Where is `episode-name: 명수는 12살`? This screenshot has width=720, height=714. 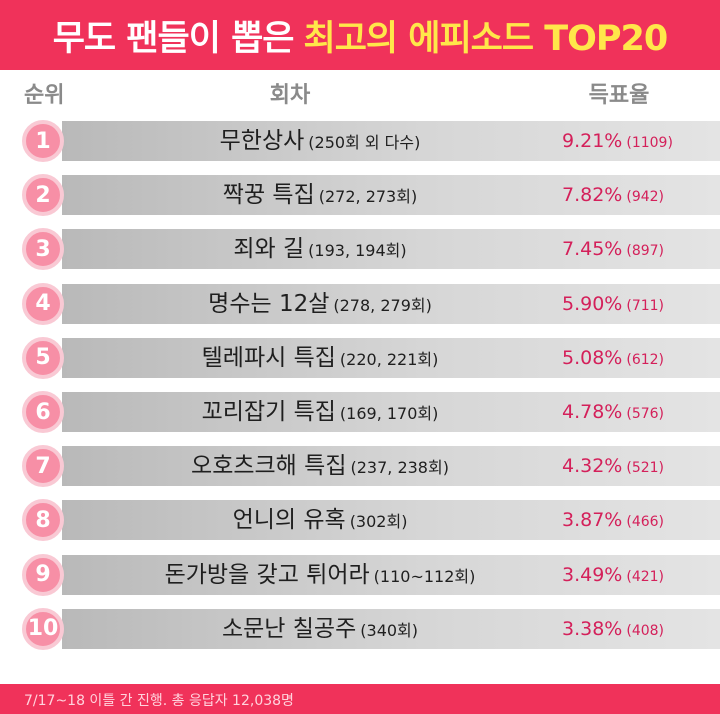
episode-name: 명수는 12살 is located at coordinates (269, 303).